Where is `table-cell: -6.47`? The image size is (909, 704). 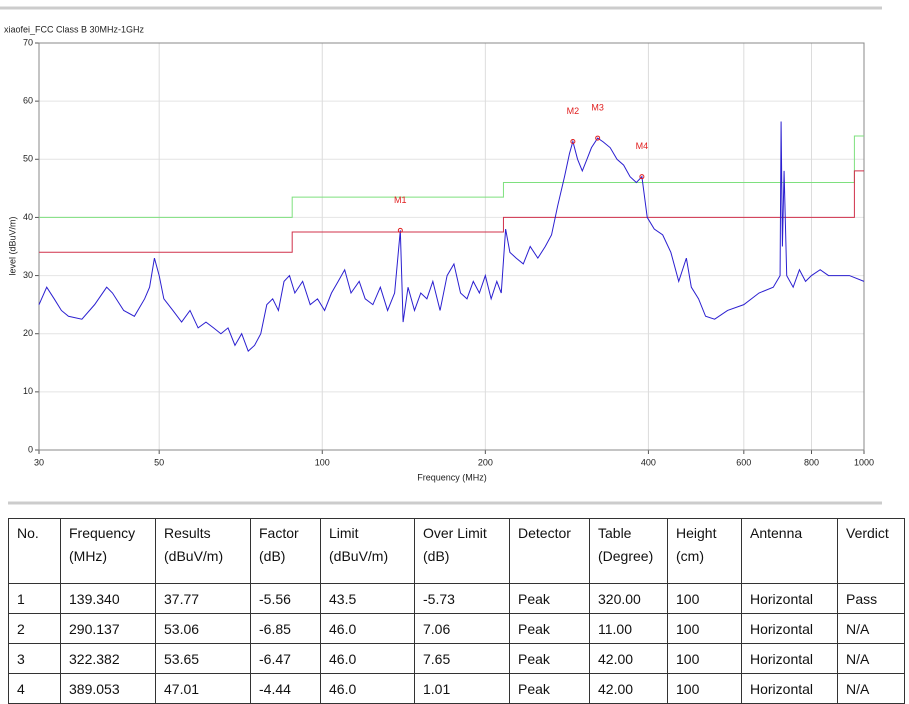
table-cell: -6.47 is located at coordinates (285, 658).